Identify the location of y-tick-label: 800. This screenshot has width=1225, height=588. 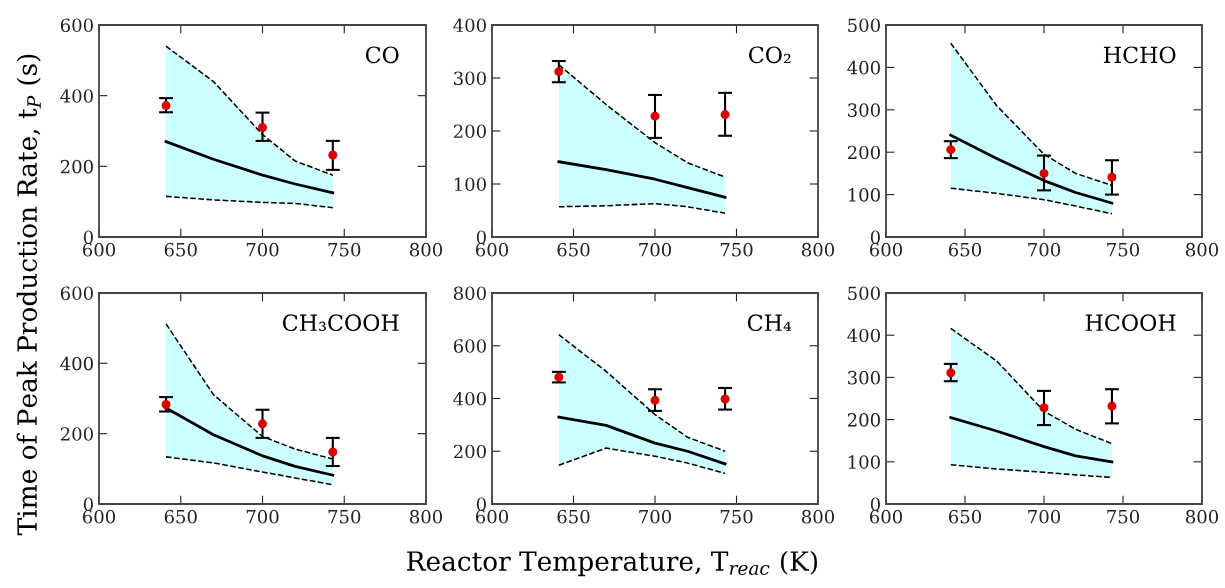
(469, 293).